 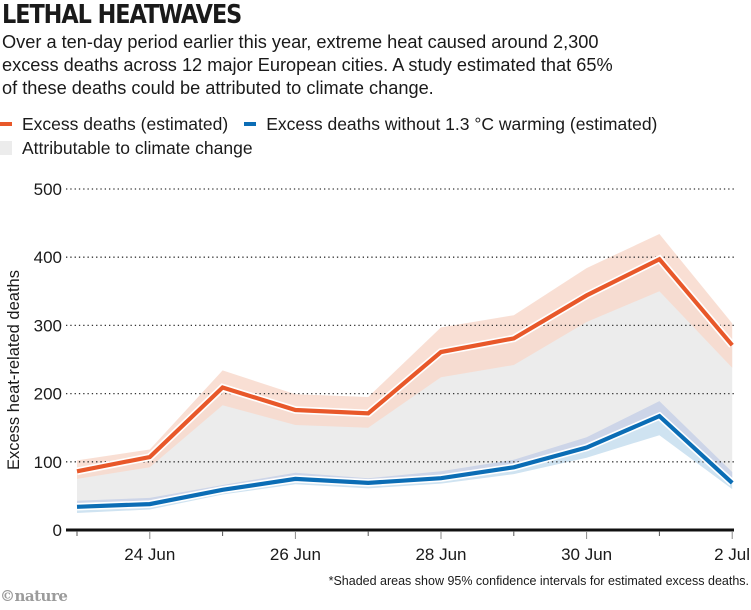 What do you see at coordinates (48, 462) in the screenshot?
I see `y-tick-label-100: 100` at bounding box center [48, 462].